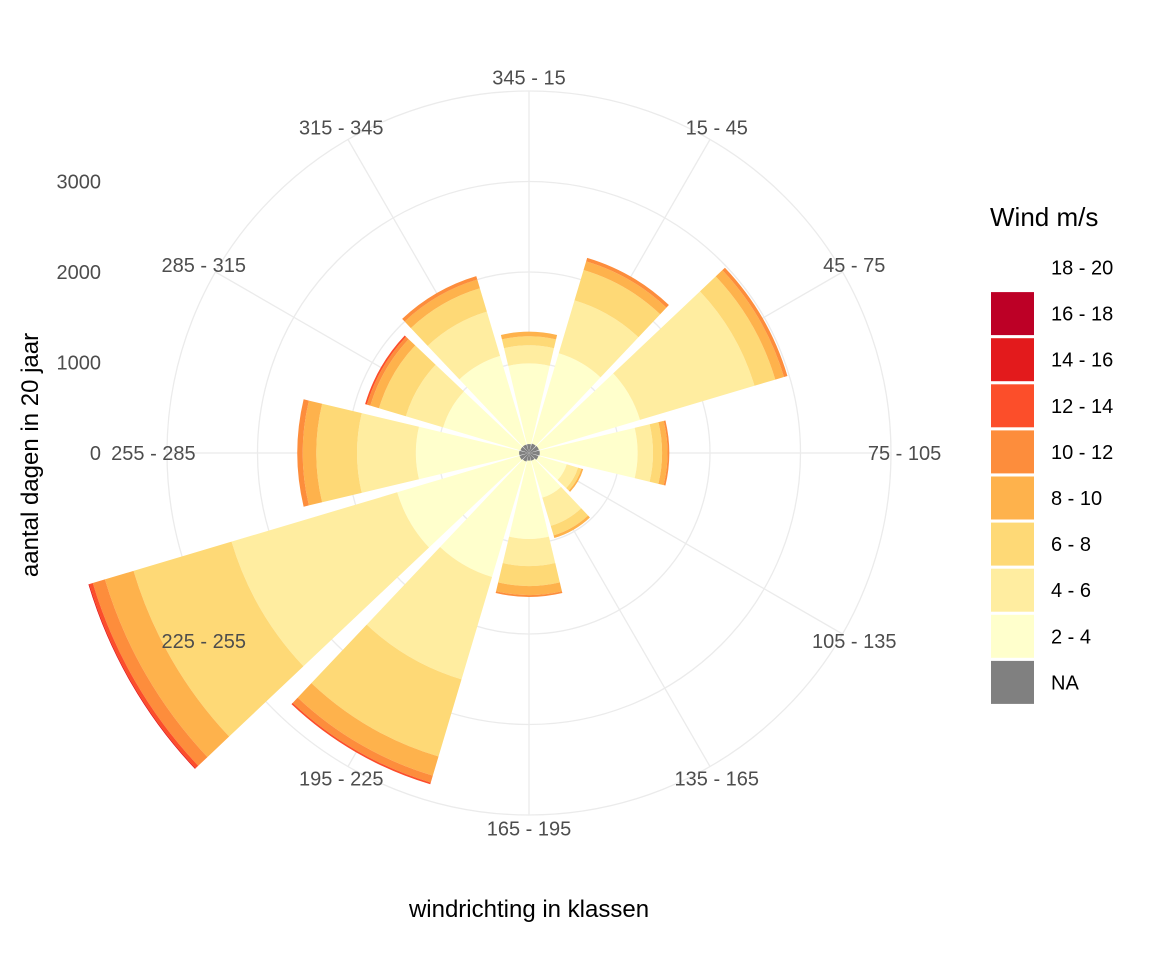 This screenshot has height=965, width=1152. Describe the element at coordinates (529, 457) in the screenshot. I see `bar-165-195-NA` at that location.